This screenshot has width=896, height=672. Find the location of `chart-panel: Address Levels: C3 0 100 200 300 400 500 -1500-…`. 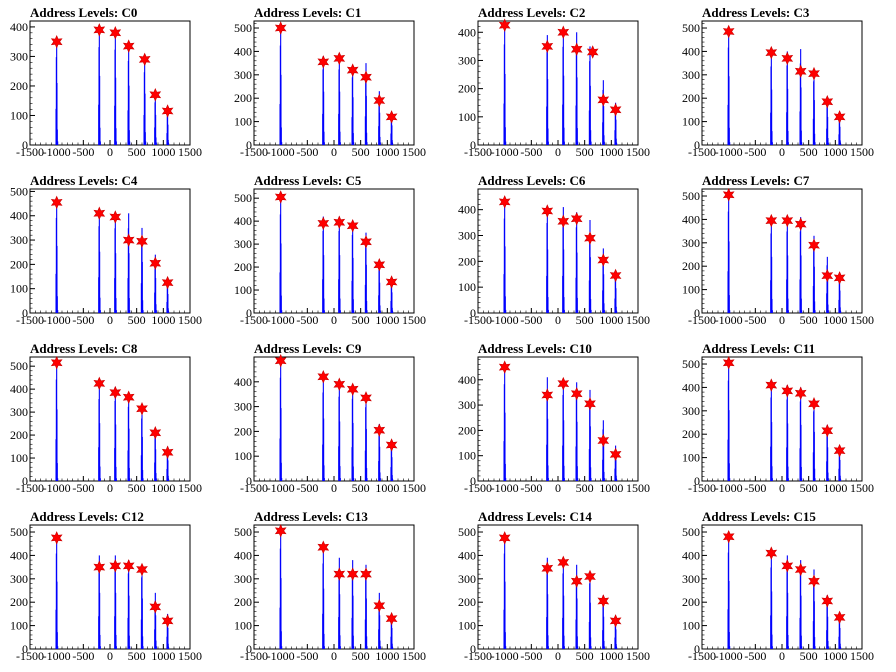

chart-panel: Address Levels: C3 0 100 200 300 400 500 -1500-… is located at coordinates (784, 84).